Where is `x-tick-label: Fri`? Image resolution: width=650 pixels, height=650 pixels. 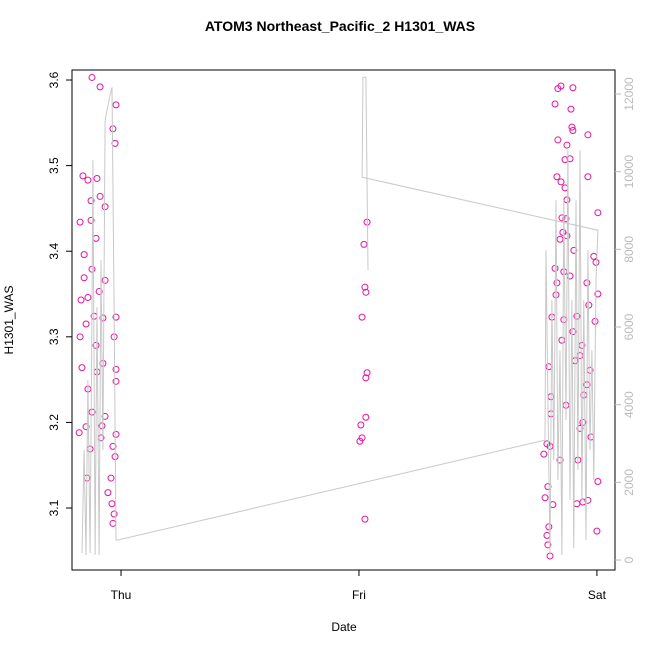 x-tick-label: Fri is located at coordinates (359, 595).